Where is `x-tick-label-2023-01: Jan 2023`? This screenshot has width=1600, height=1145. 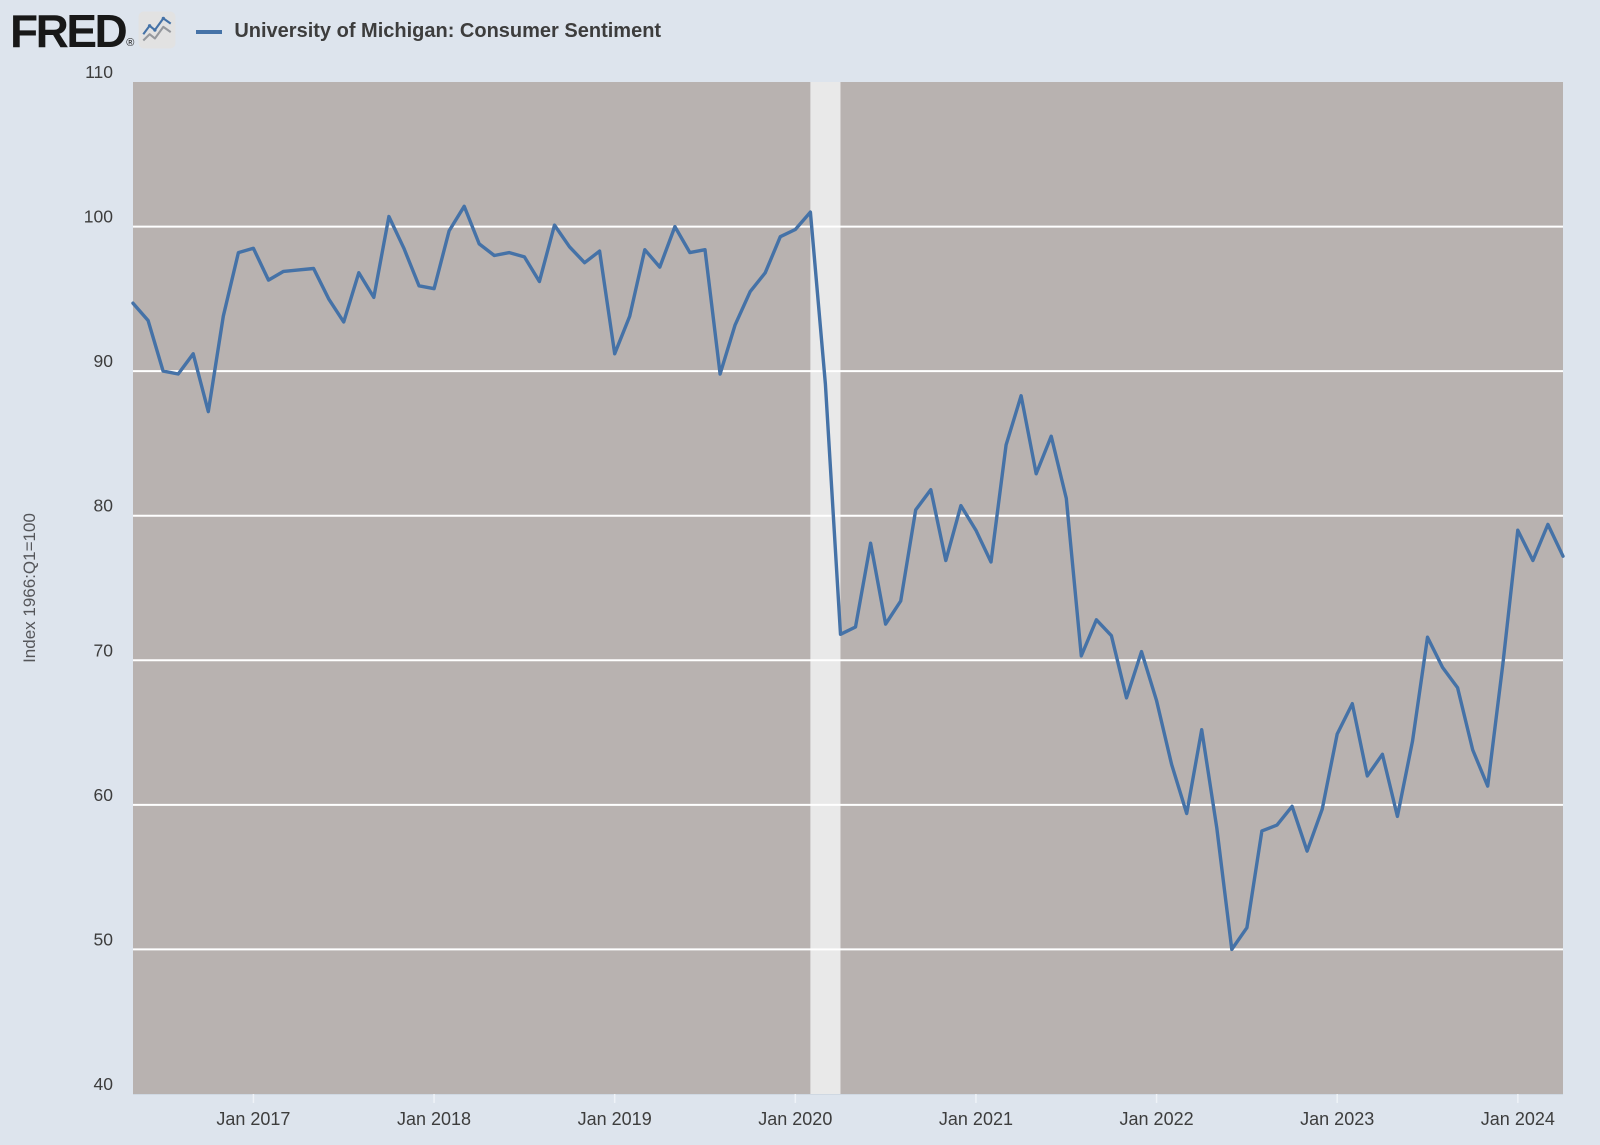 x-tick-label-2023-01: Jan 2023 is located at coordinates (1337, 1119).